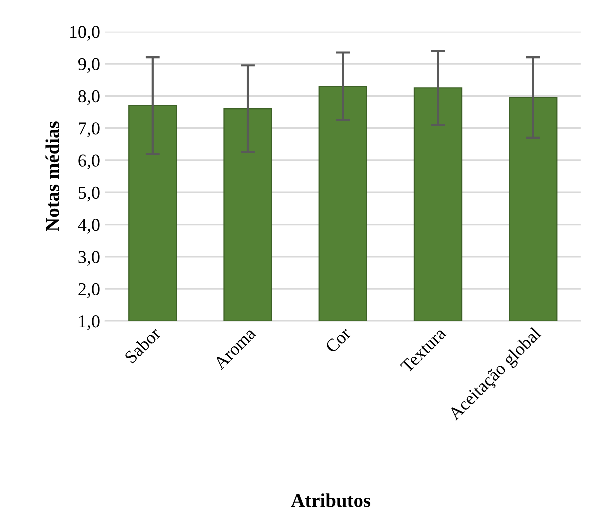 The width and height of the screenshot is (602, 531). Describe the element at coordinates (89, 290) in the screenshot. I see `y-tick-label: 2,0` at that location.